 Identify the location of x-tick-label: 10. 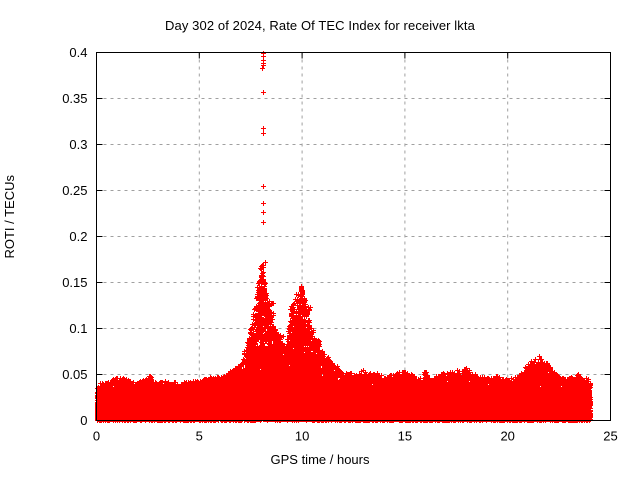
(302, 436).